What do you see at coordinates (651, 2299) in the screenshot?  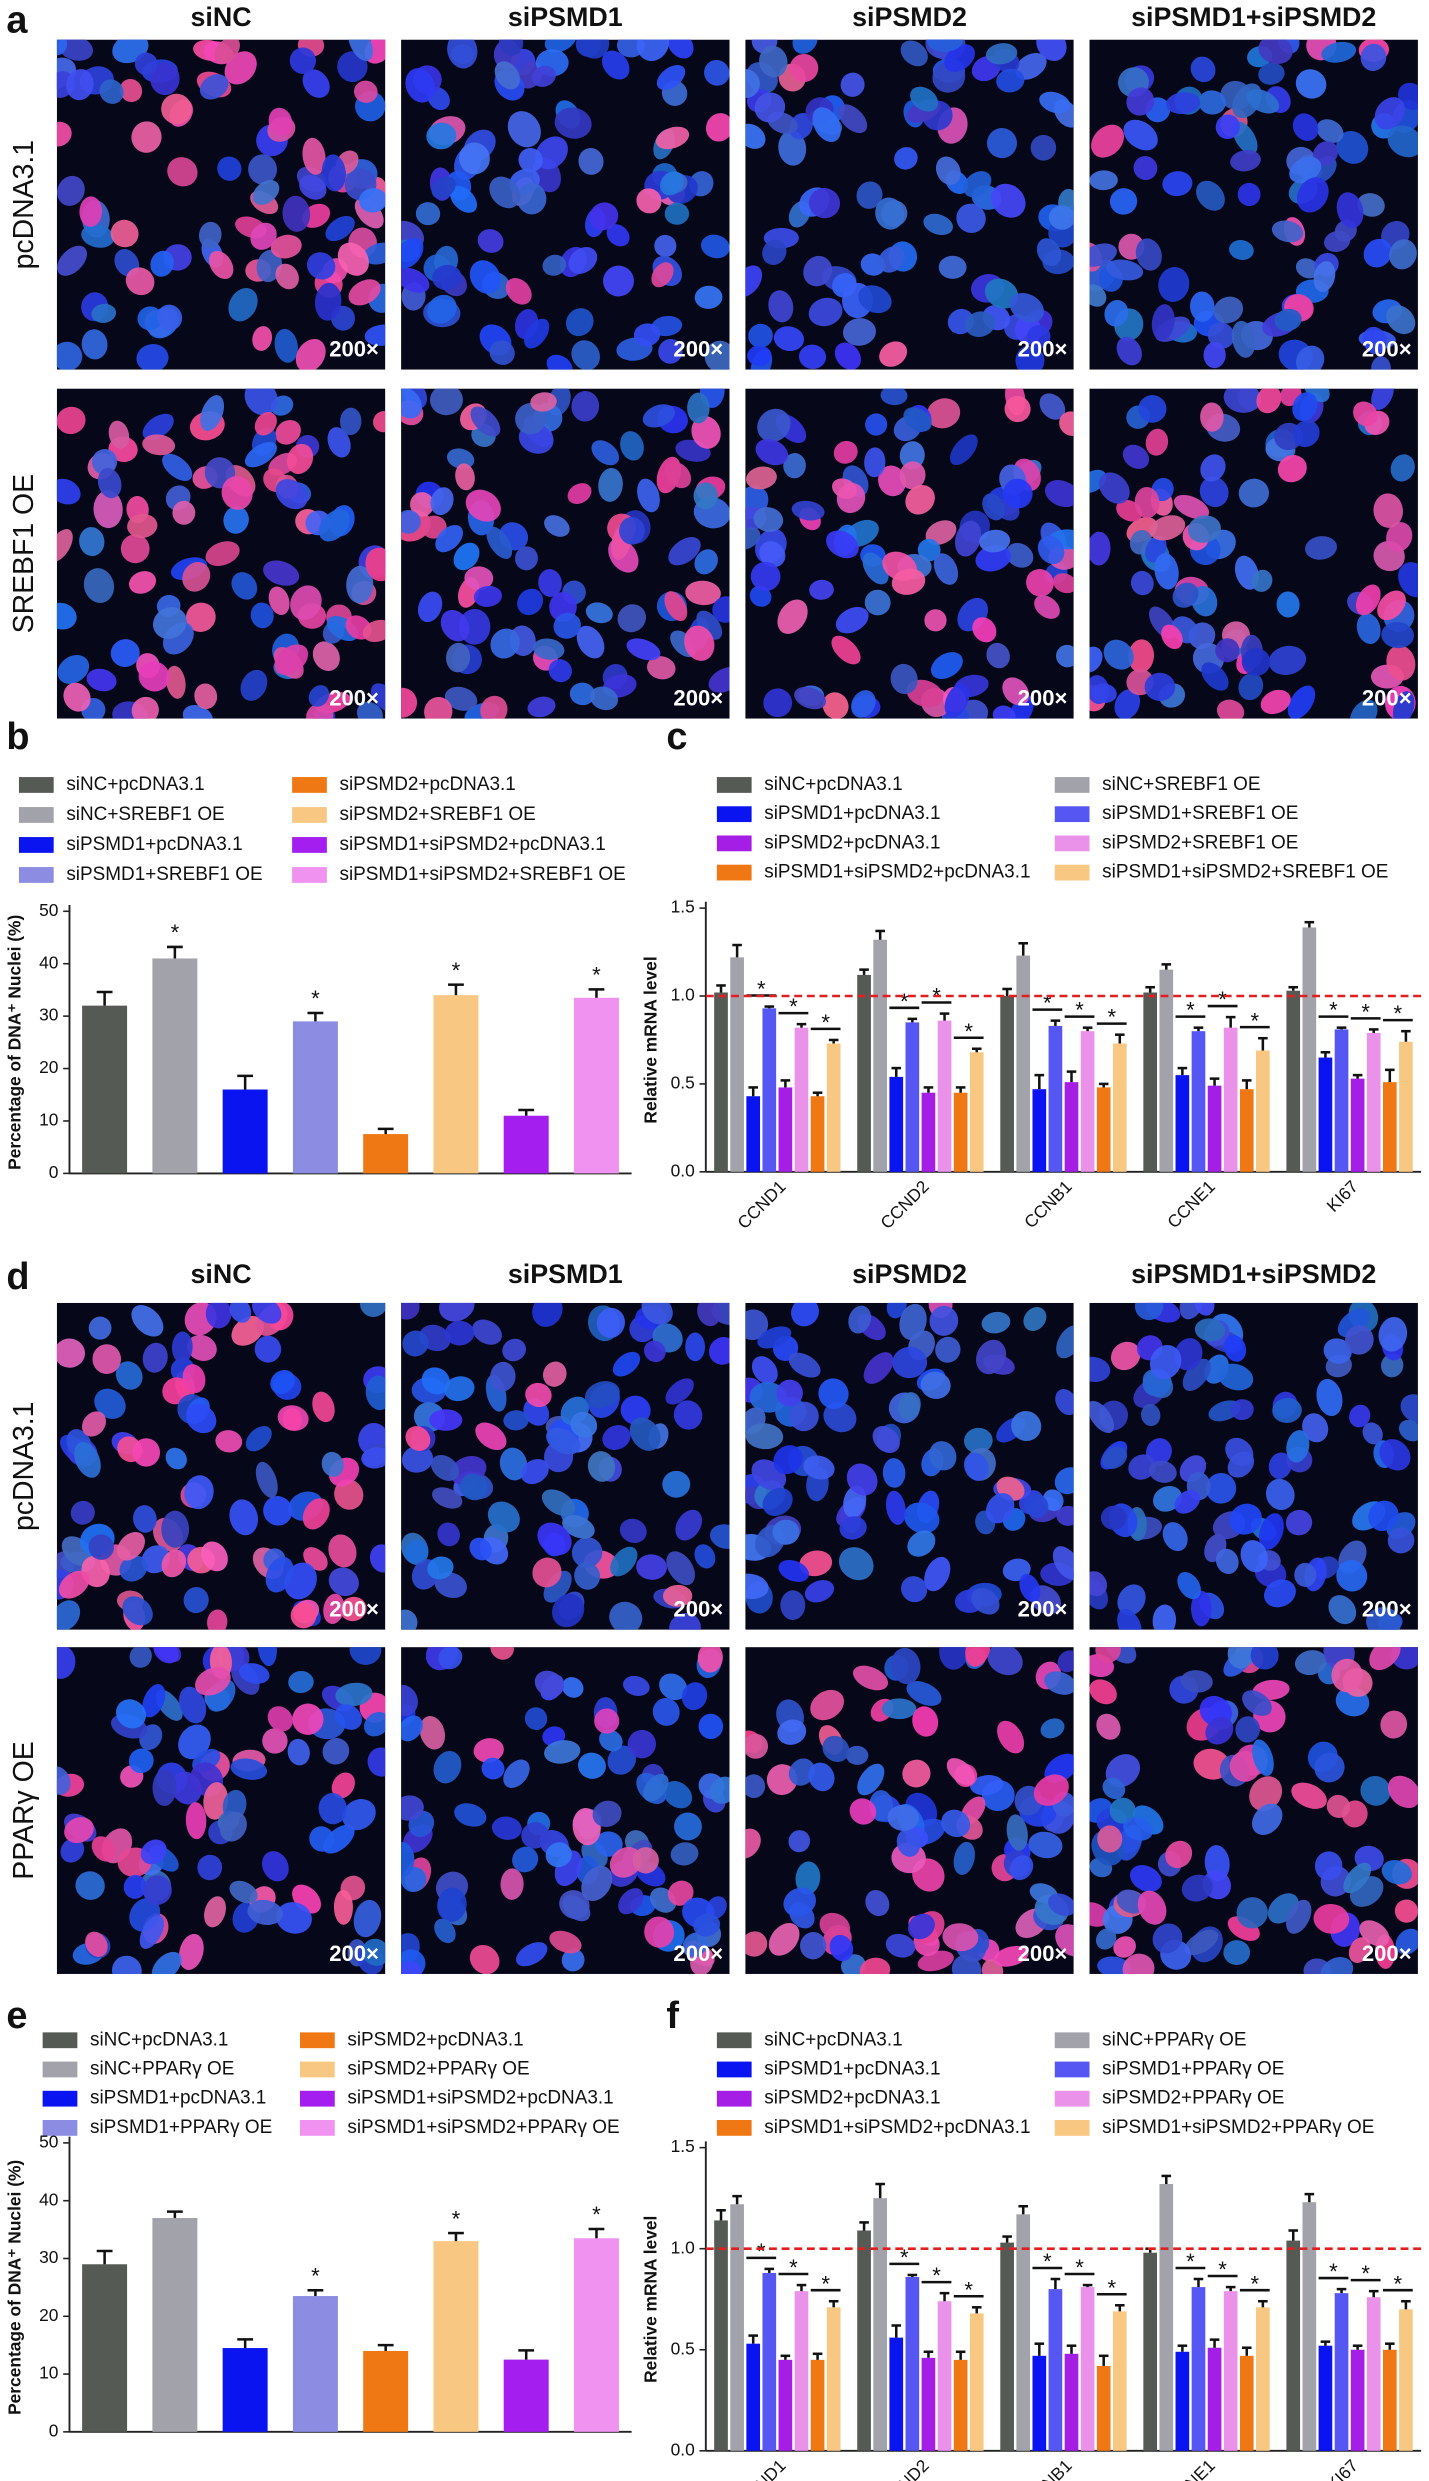 I see `y-axis-label: Relative mRNA level` at bounding box center [651, 2299].